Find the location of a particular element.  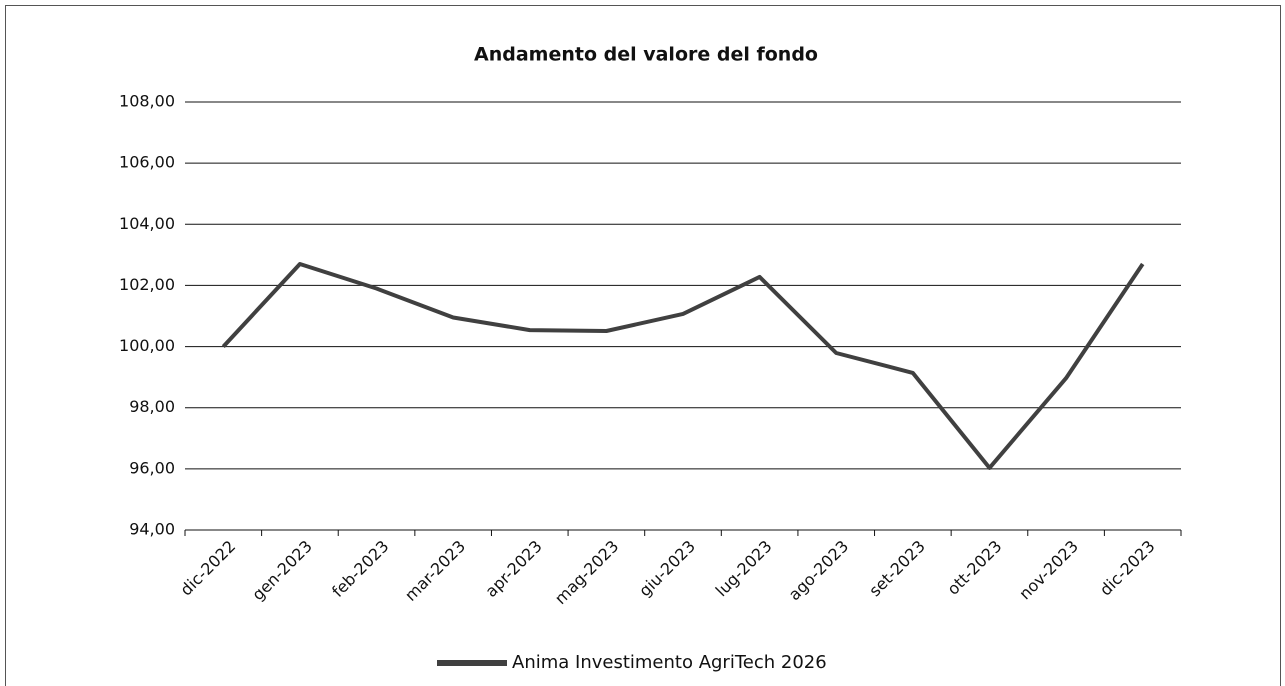

y-tick-label: 100,00 is located at coordinates (147, 345).